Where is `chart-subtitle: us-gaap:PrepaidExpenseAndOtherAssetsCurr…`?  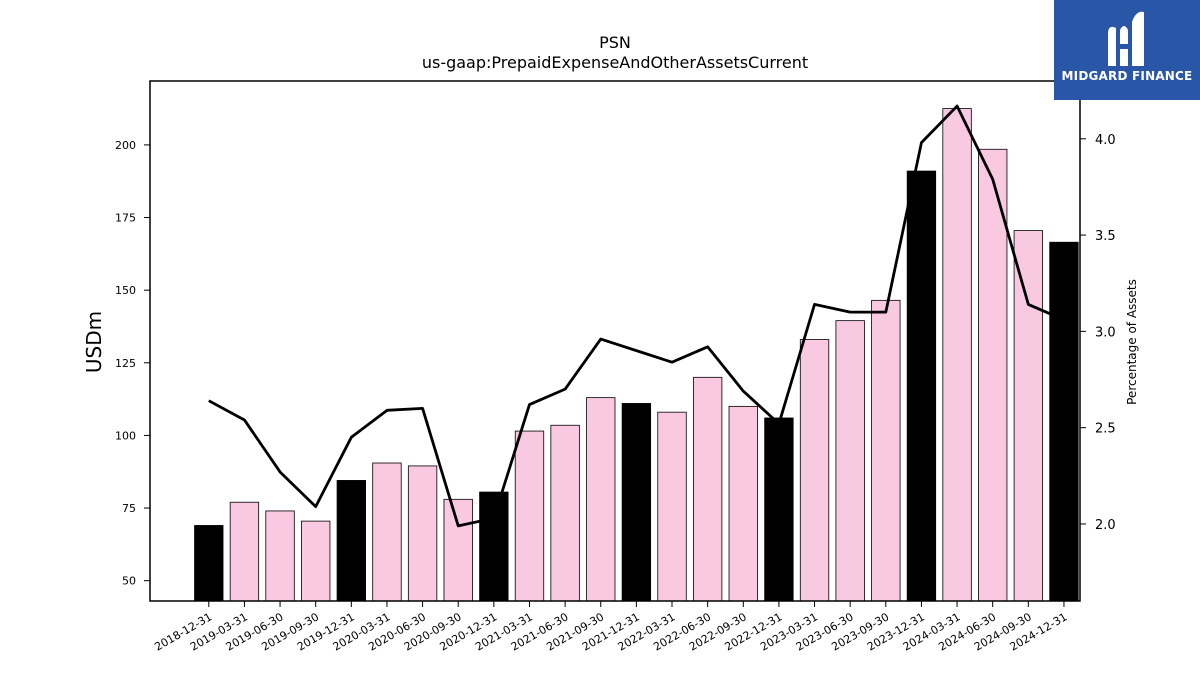
chart-subtitle: us-gaap:PrepaidExpenseAndOtherAssetsCurr… is located at coordinates (615, 62).